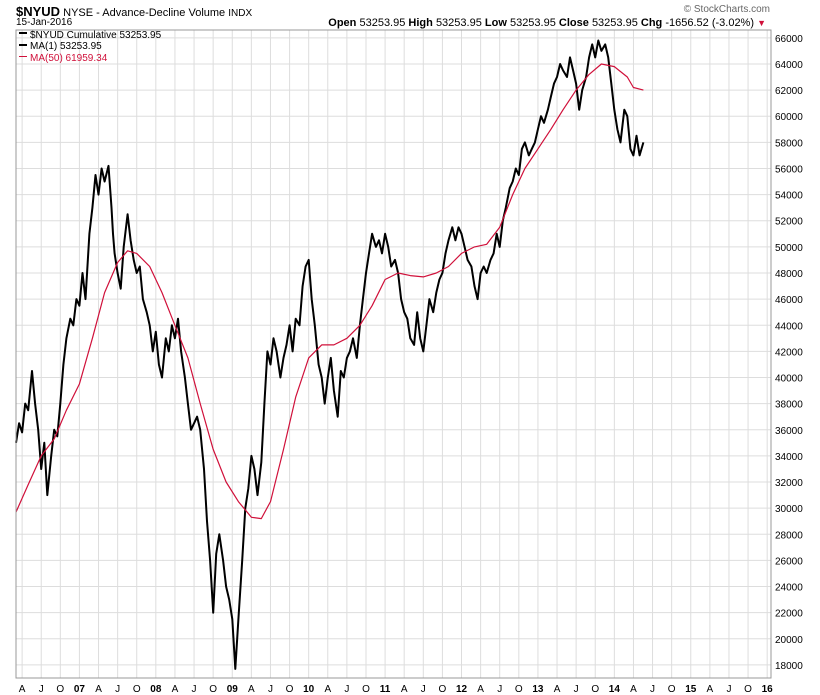 This screenshot has width=820, height=695. Describe the element at coordinates (789, 117) in the screenshot. I see `y-tick-label: 60000` at that location.